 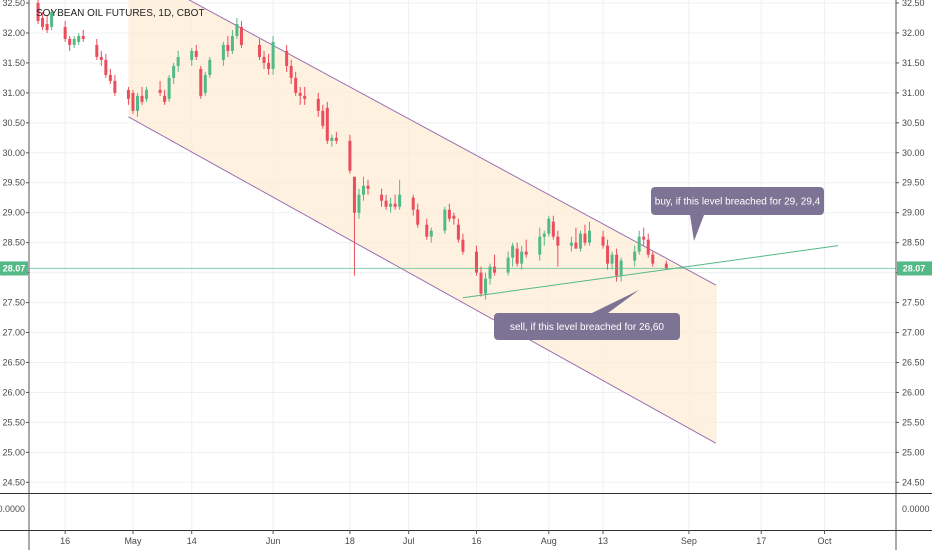 What do you see at coordinates (913, 213) in the screenshot?
I see `y-tick-label-right: 29.00` at bounding box center [913, 213].